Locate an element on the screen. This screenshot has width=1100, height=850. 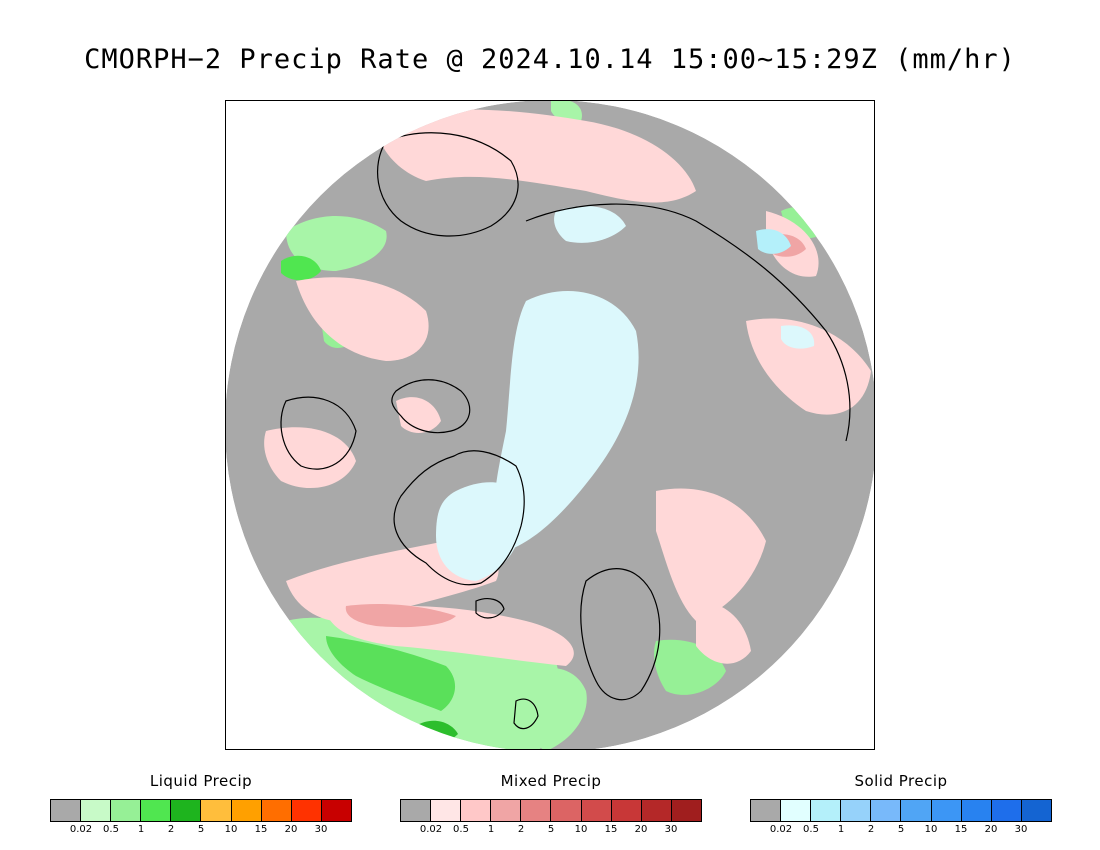
mixed-precip-hudson is located at coordinates (418, 415).